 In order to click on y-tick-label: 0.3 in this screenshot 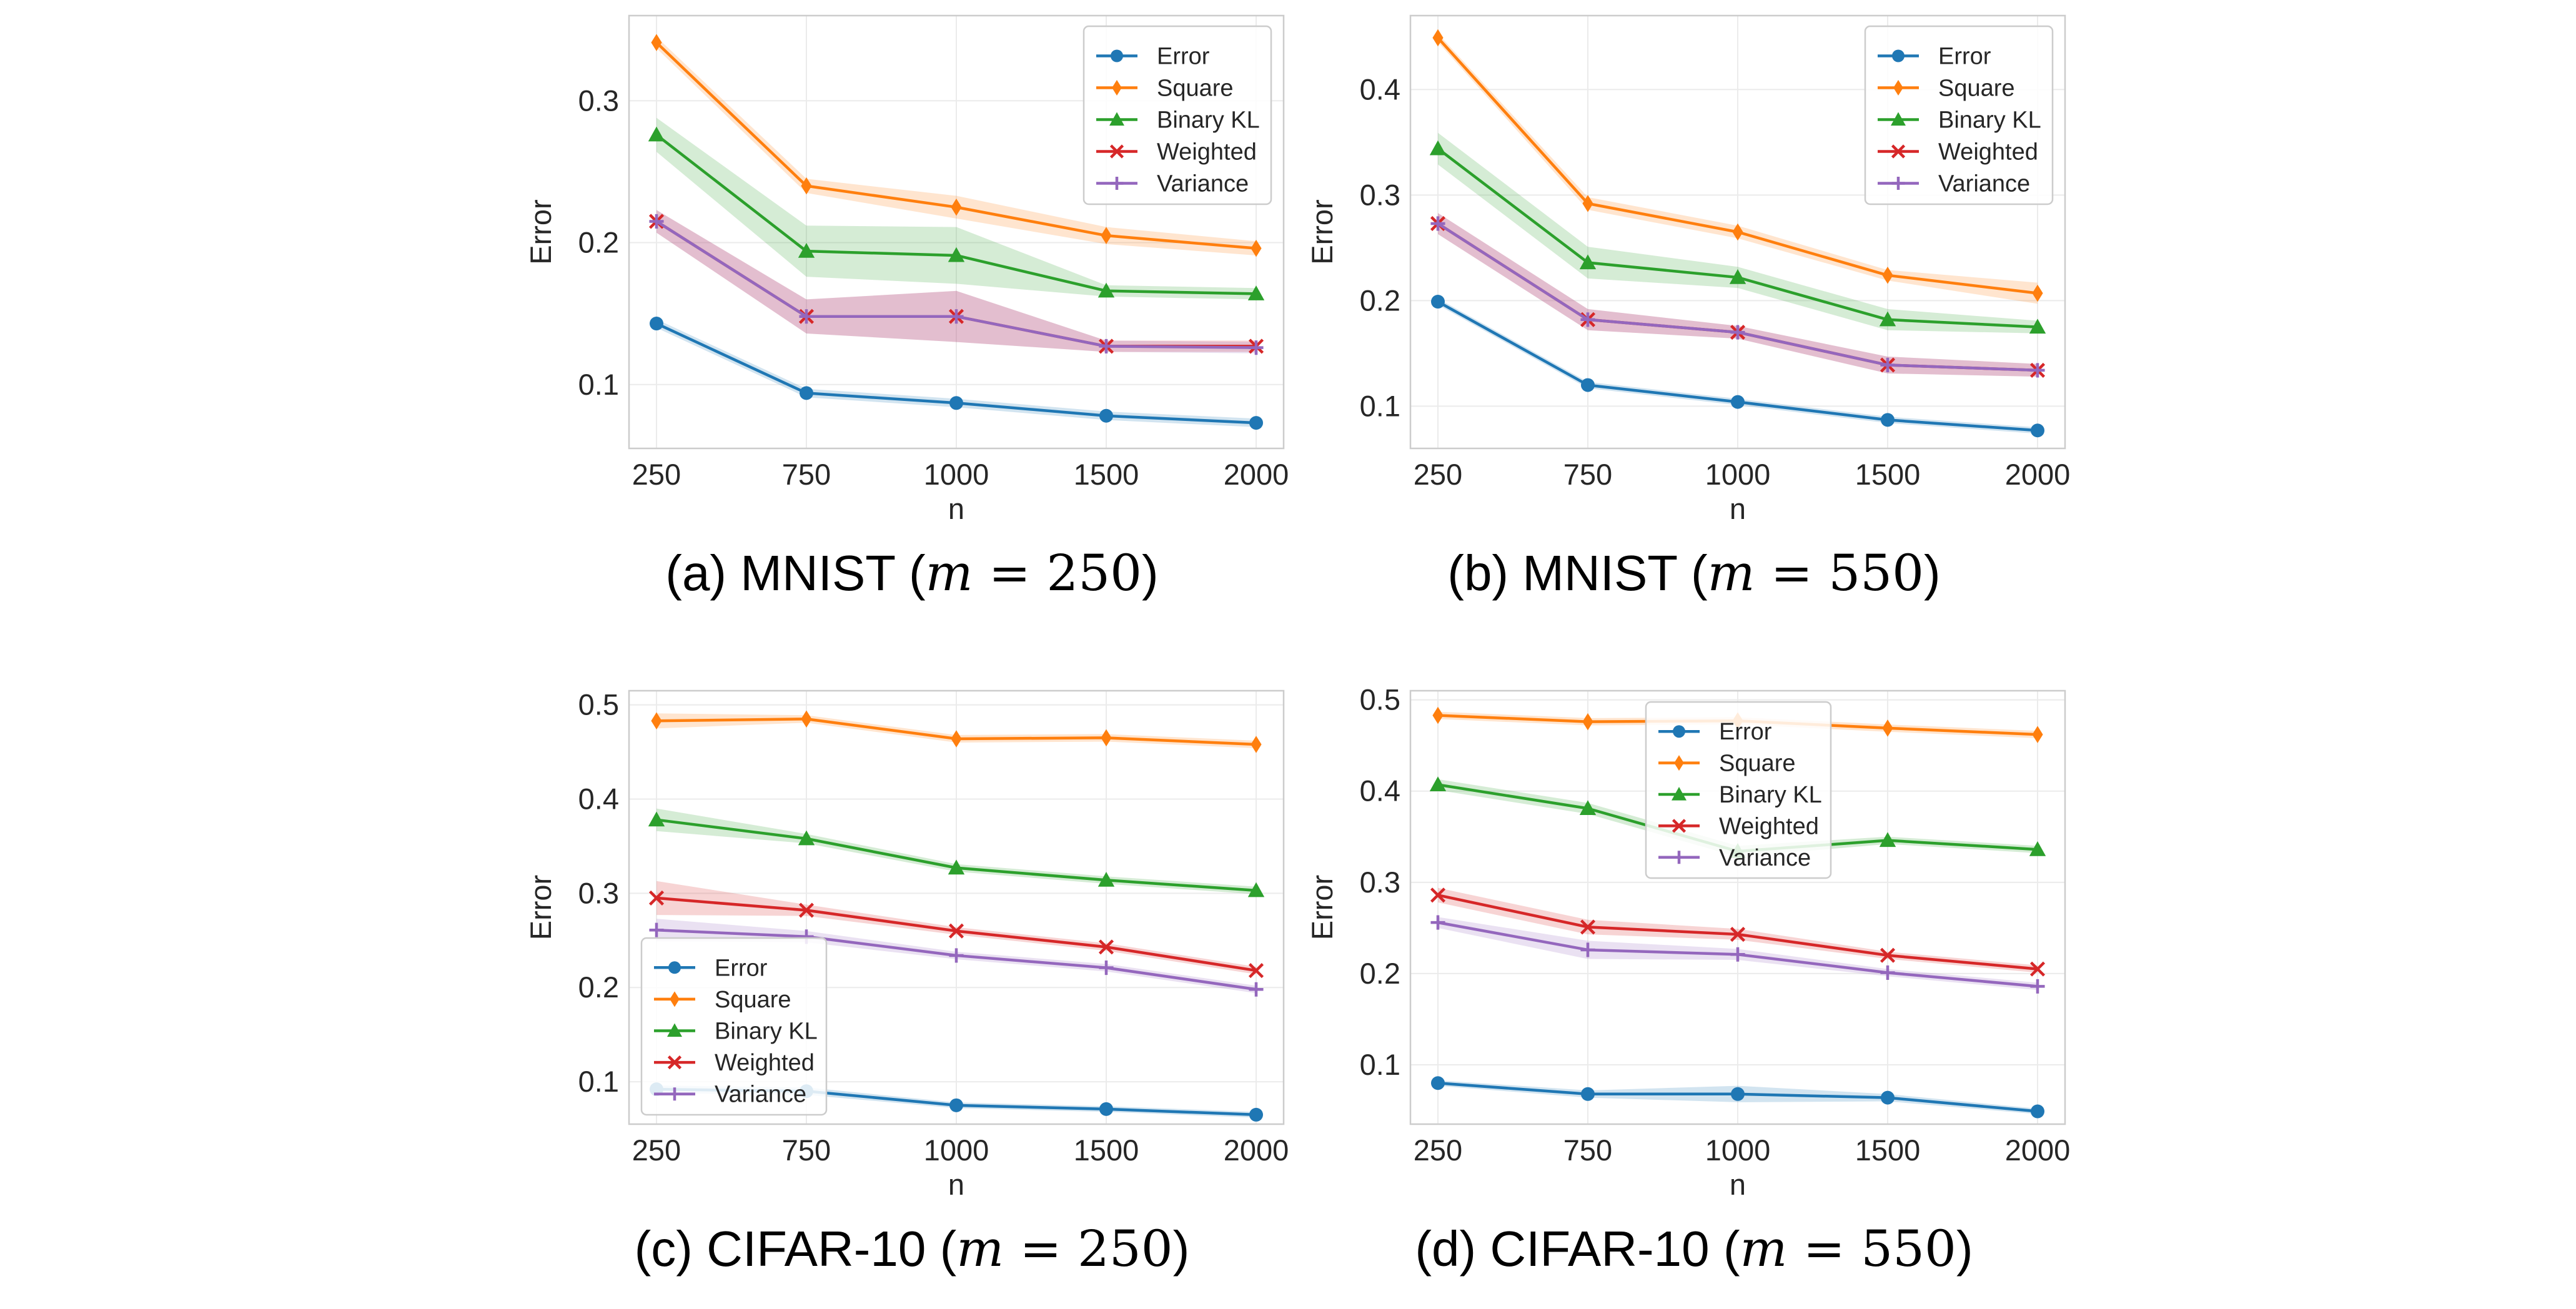, I will do `click(1380, 194)`.